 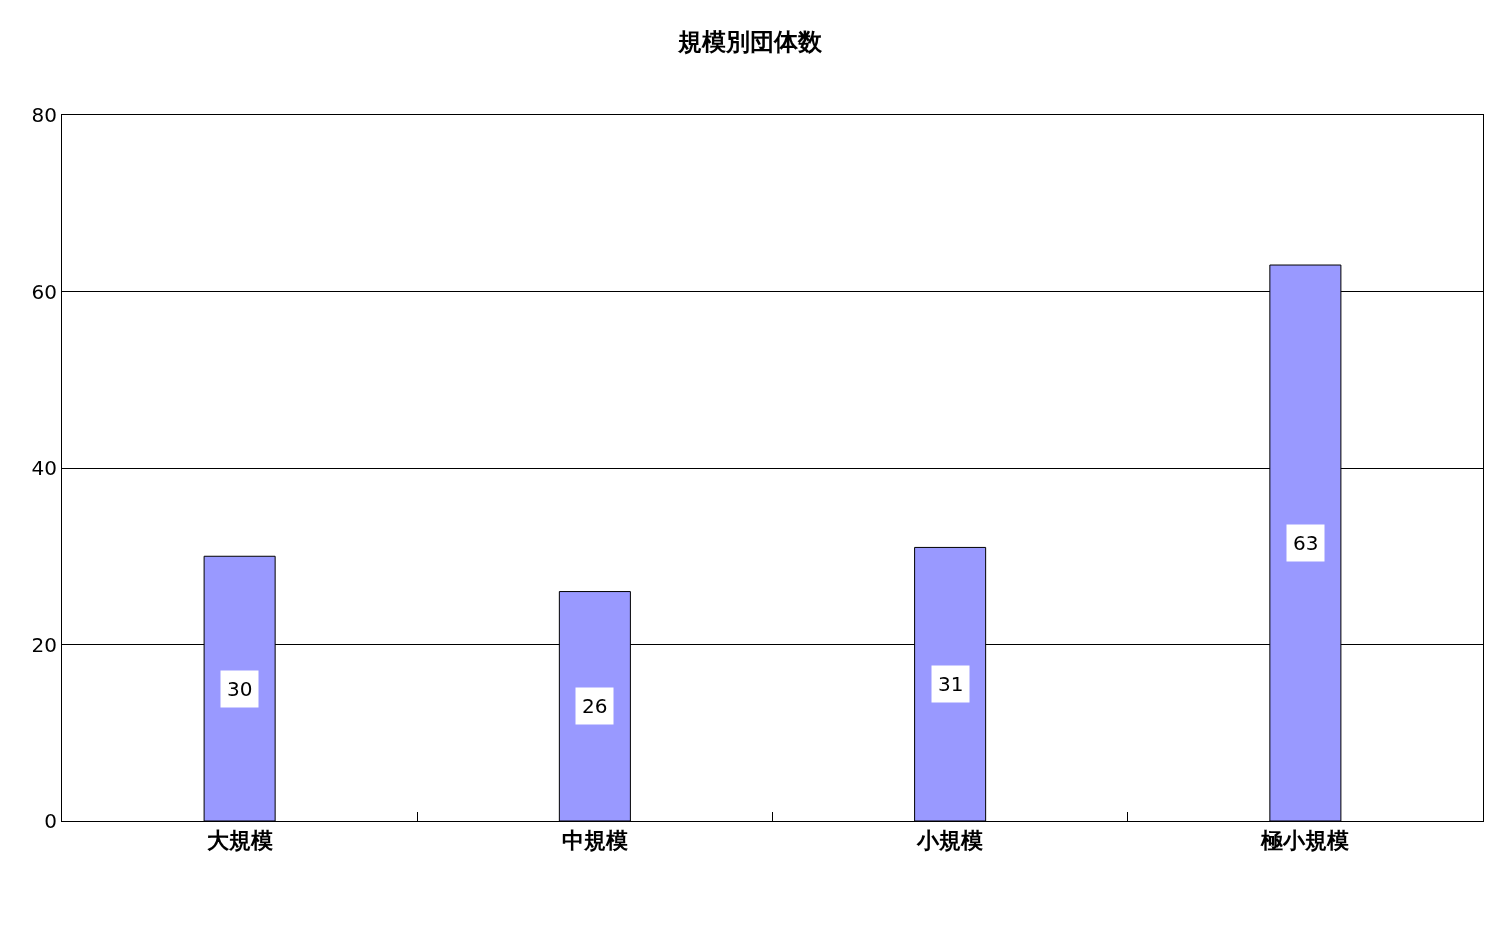 I want to click on data-label: 30, so click(x=240, y=689).